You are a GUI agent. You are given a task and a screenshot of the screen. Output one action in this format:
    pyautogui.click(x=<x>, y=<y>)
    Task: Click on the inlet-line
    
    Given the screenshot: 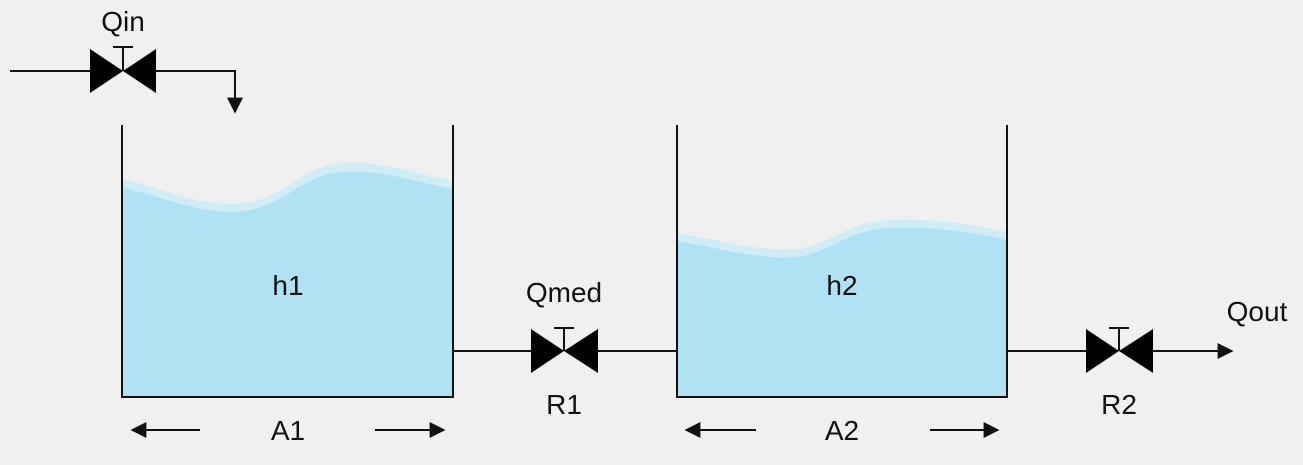 What is the action you would take?
    pyautogui.click(x=126, y=92)
    